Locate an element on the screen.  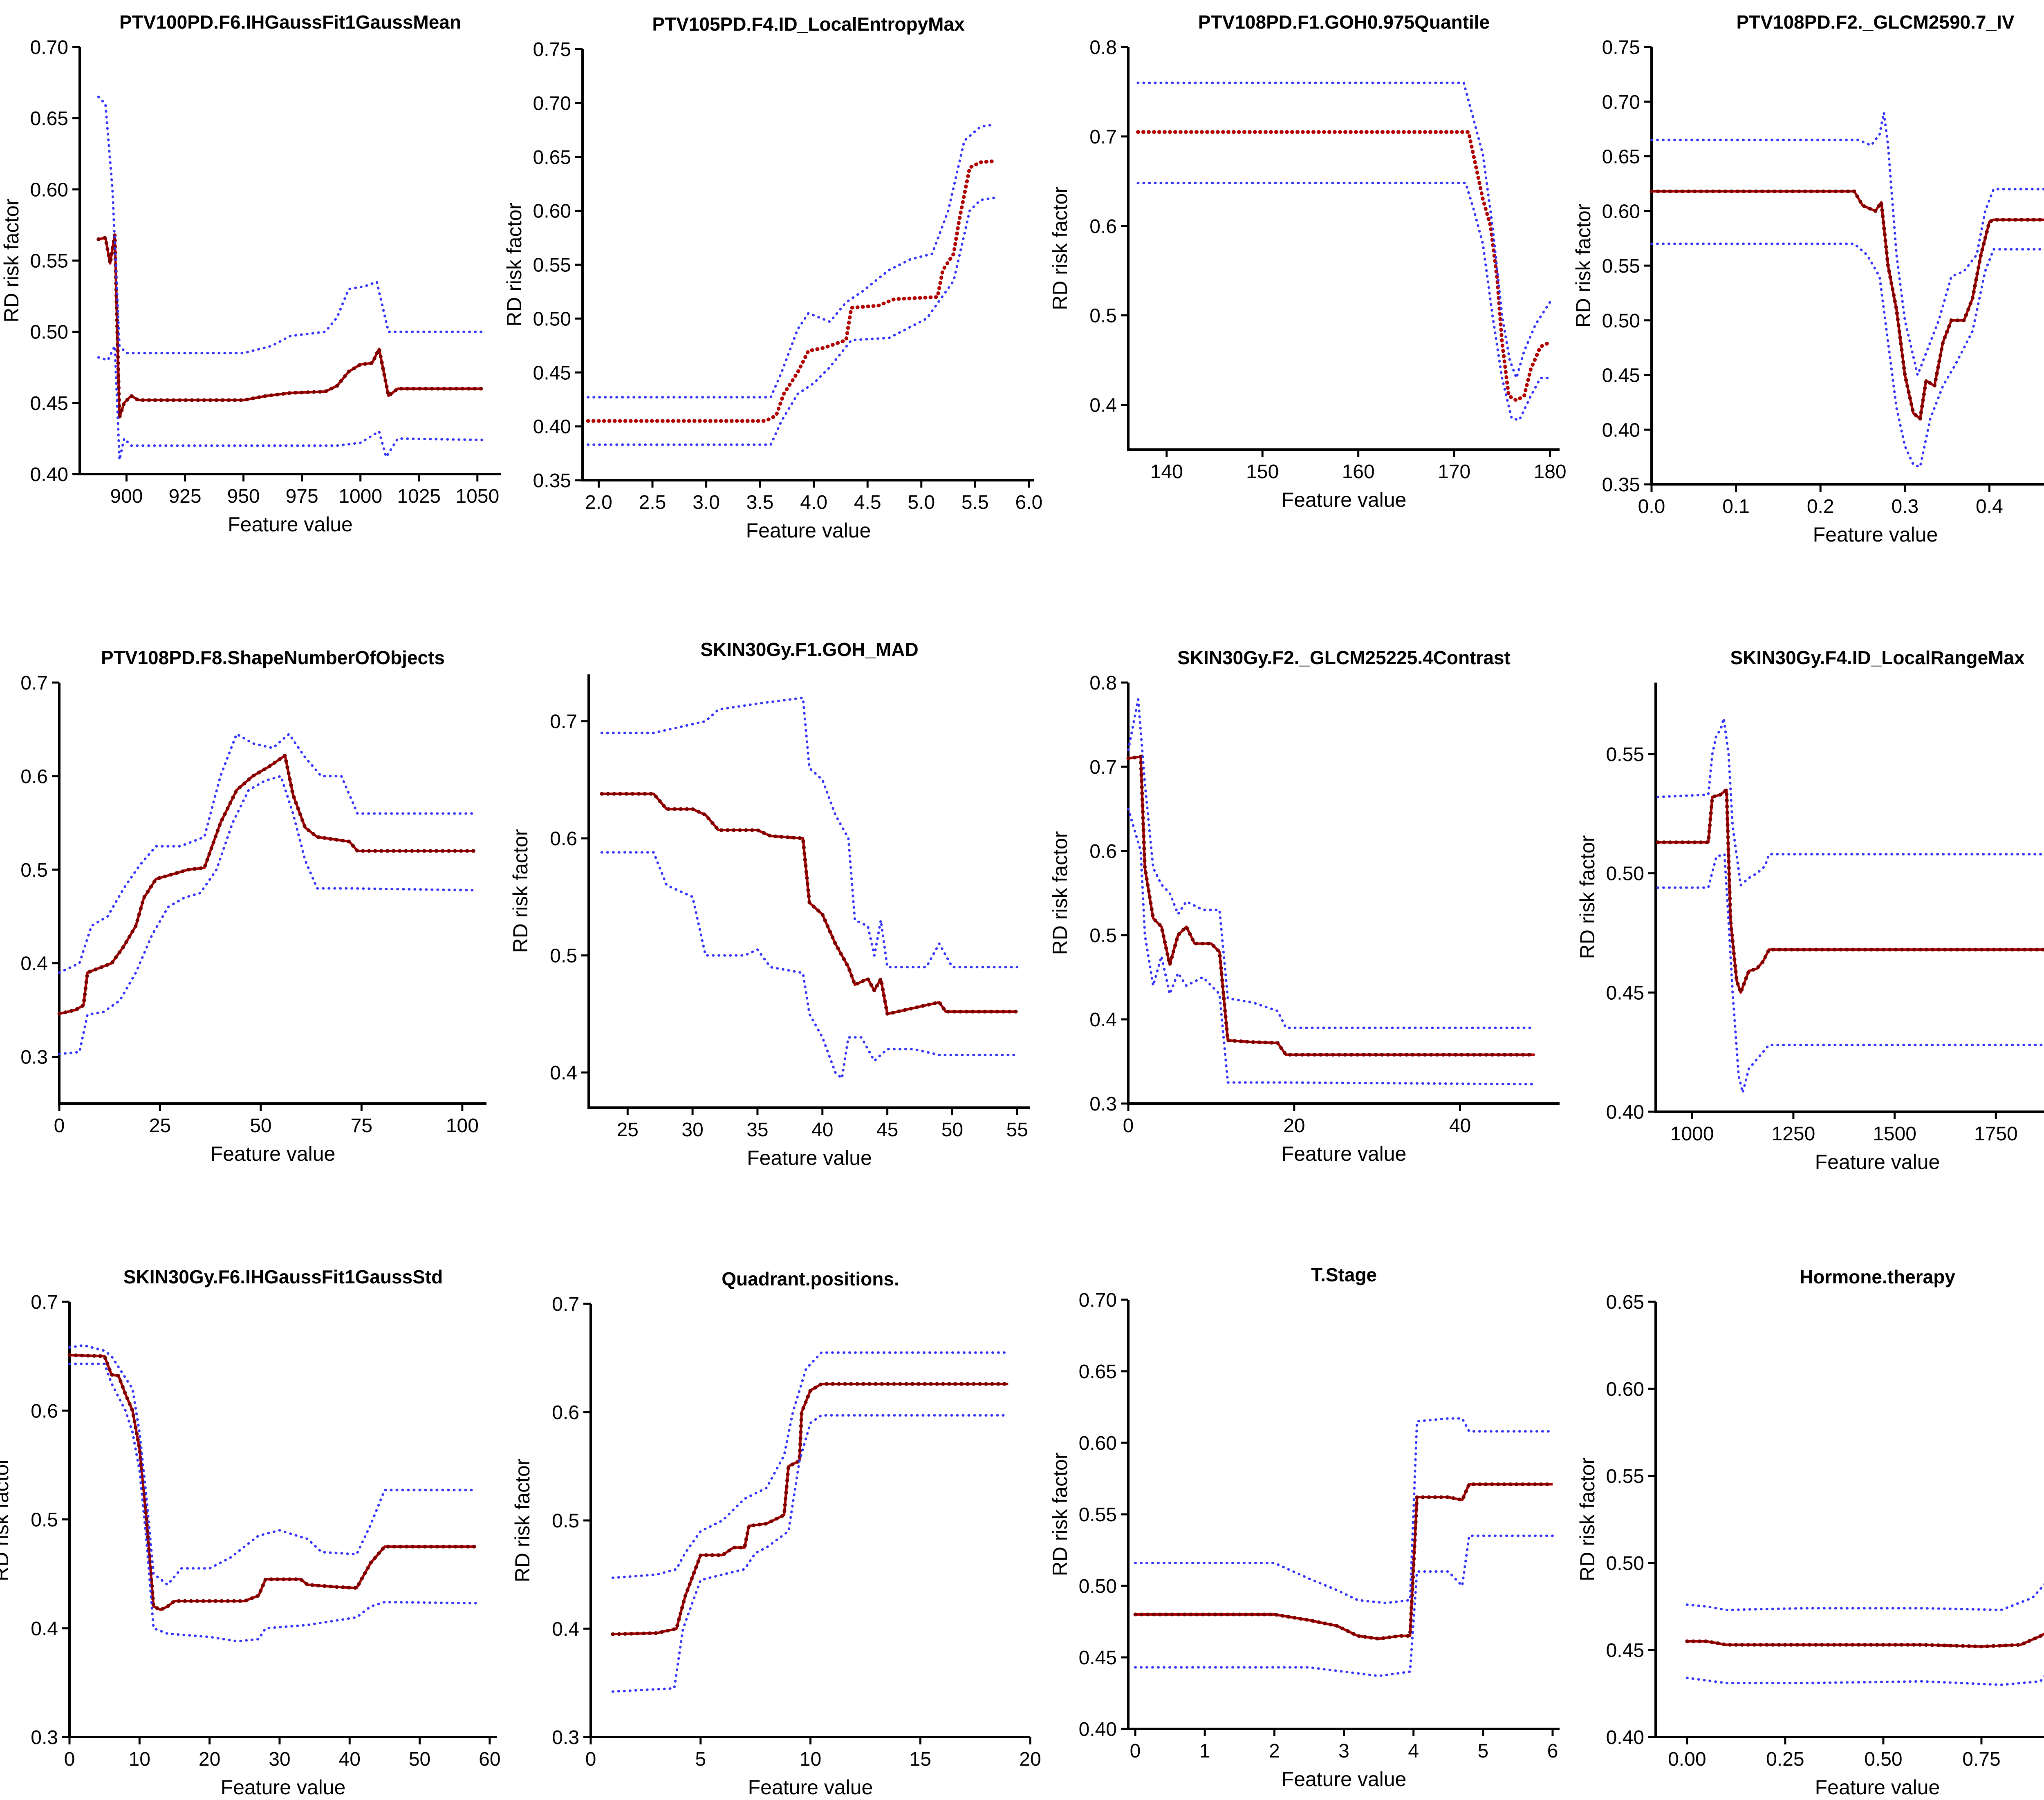
x-tick-label: 3 is located at coordinates (1343, 1751).